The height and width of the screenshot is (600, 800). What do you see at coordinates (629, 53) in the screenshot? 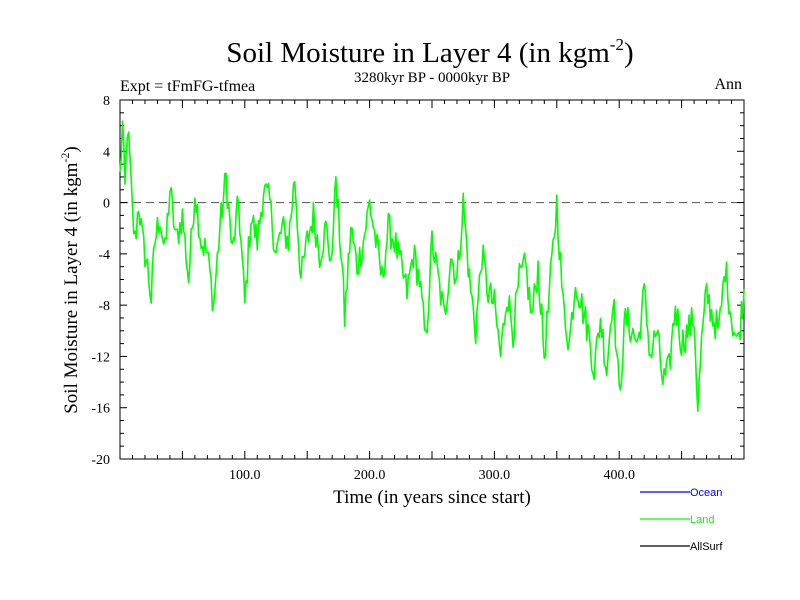
I see `chart-title-end: )` at bounding box center [629, 53].